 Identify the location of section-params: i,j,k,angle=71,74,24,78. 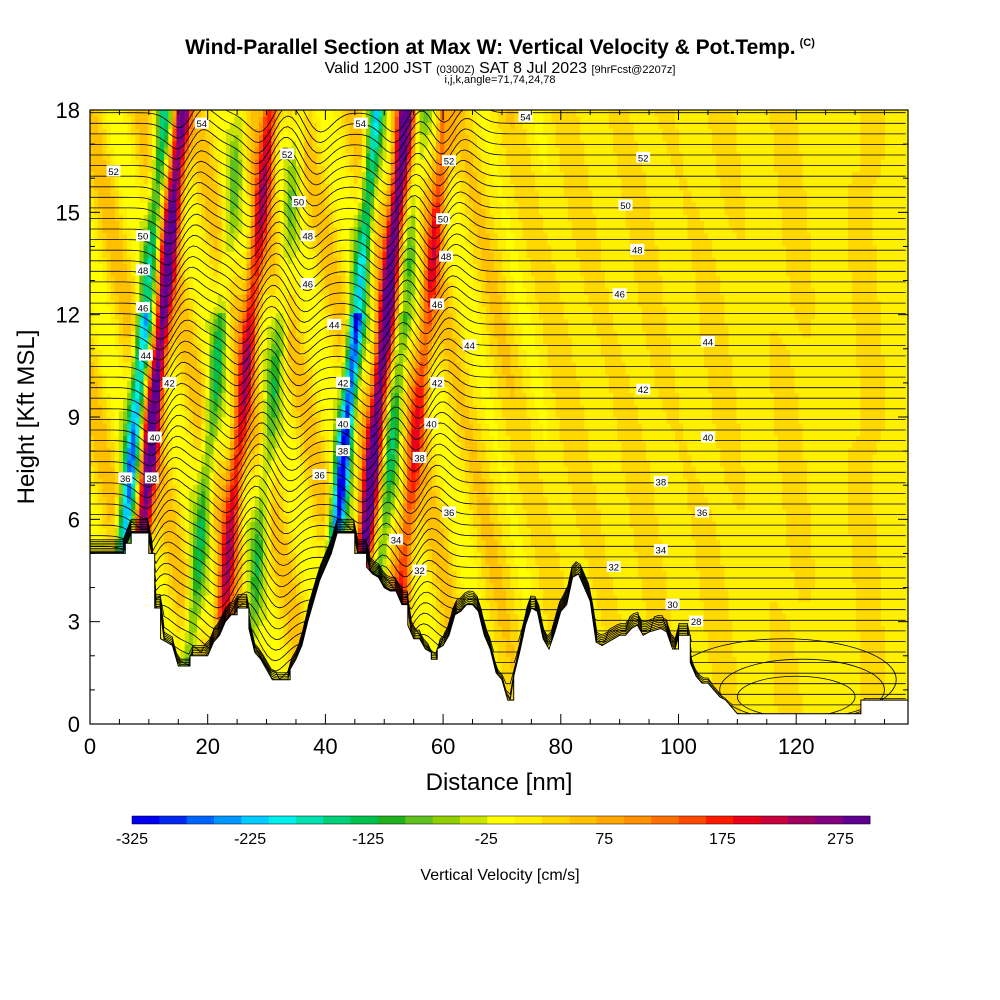
(500, 80).